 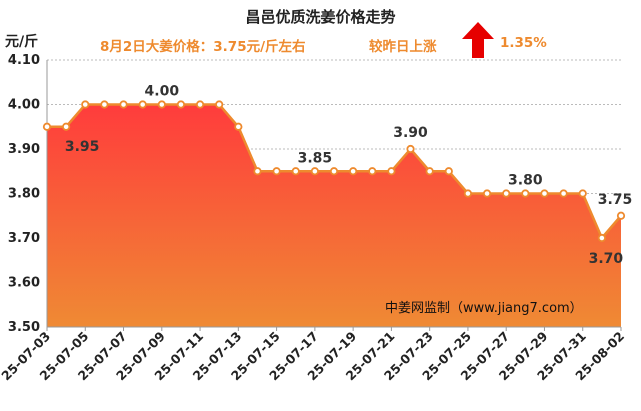 What do you see at coordinates (320, 17) in the screenshot?
I see `chart-title: 昌邑优质洗姜价格走势` at bounding box center [320, 17].